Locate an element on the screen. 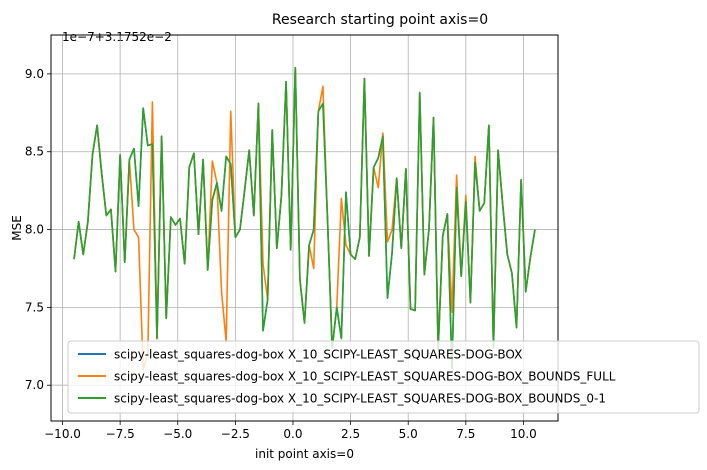 The image size is (707, 470). x-tick-label: 2.5 is located at coordinates (350, 434).